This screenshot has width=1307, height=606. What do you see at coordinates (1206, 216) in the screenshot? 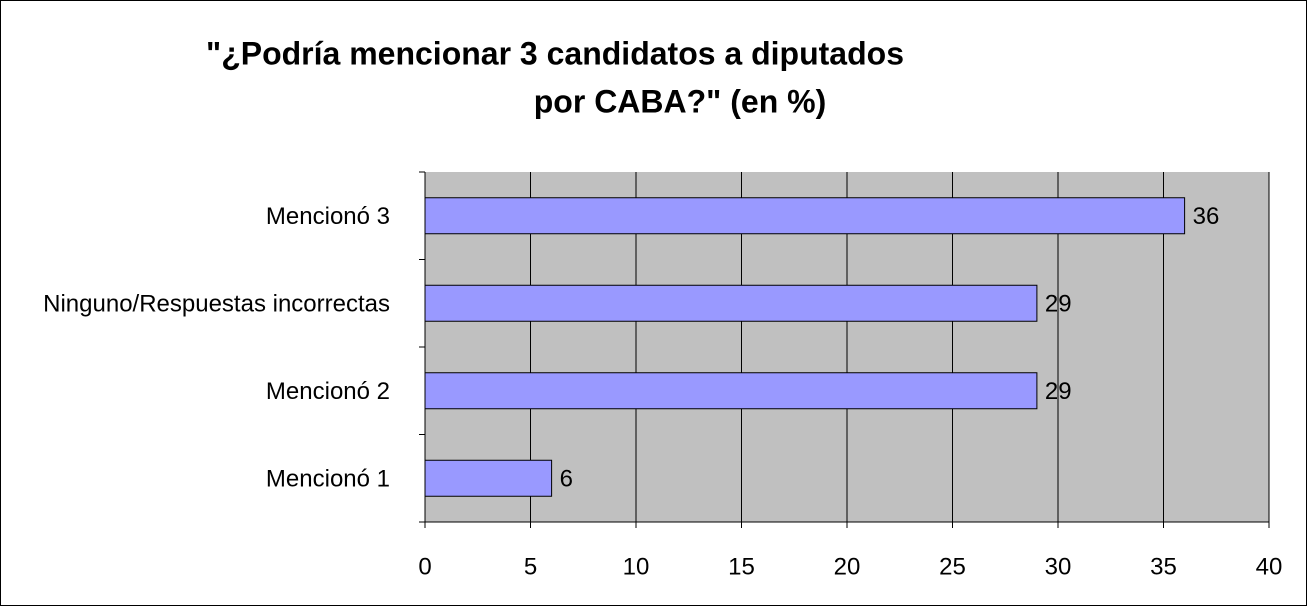
I see `data-label: 36` at bounding box center [1206, 216].